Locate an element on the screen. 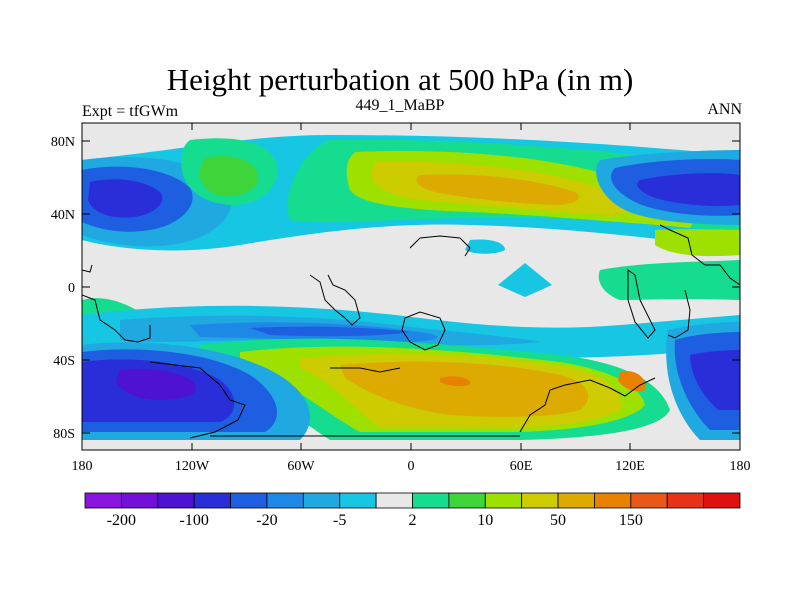 The height and width of the screenshot is (600, 800). sh-orange-band is located at coordinates (464, 389).